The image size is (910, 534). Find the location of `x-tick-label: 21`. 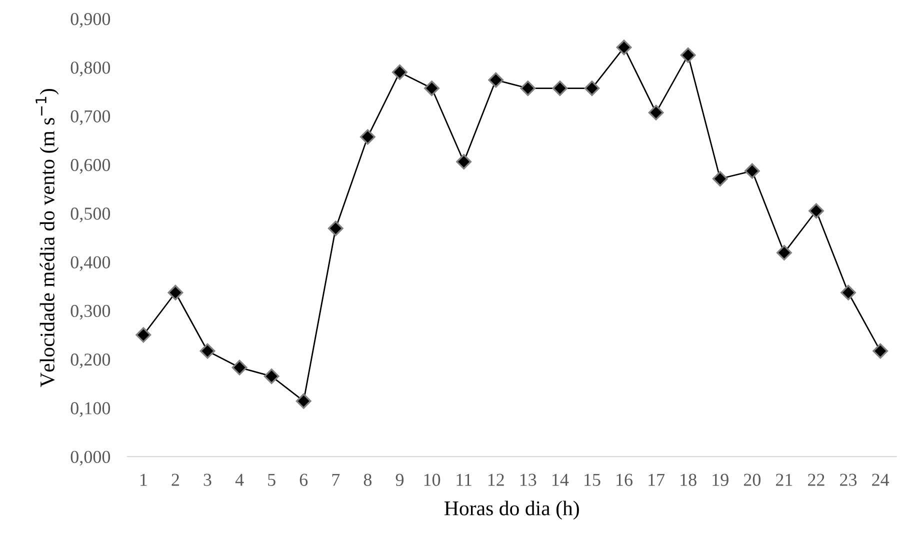

x-tick-label: 21 is located at coordinates (784, 480).